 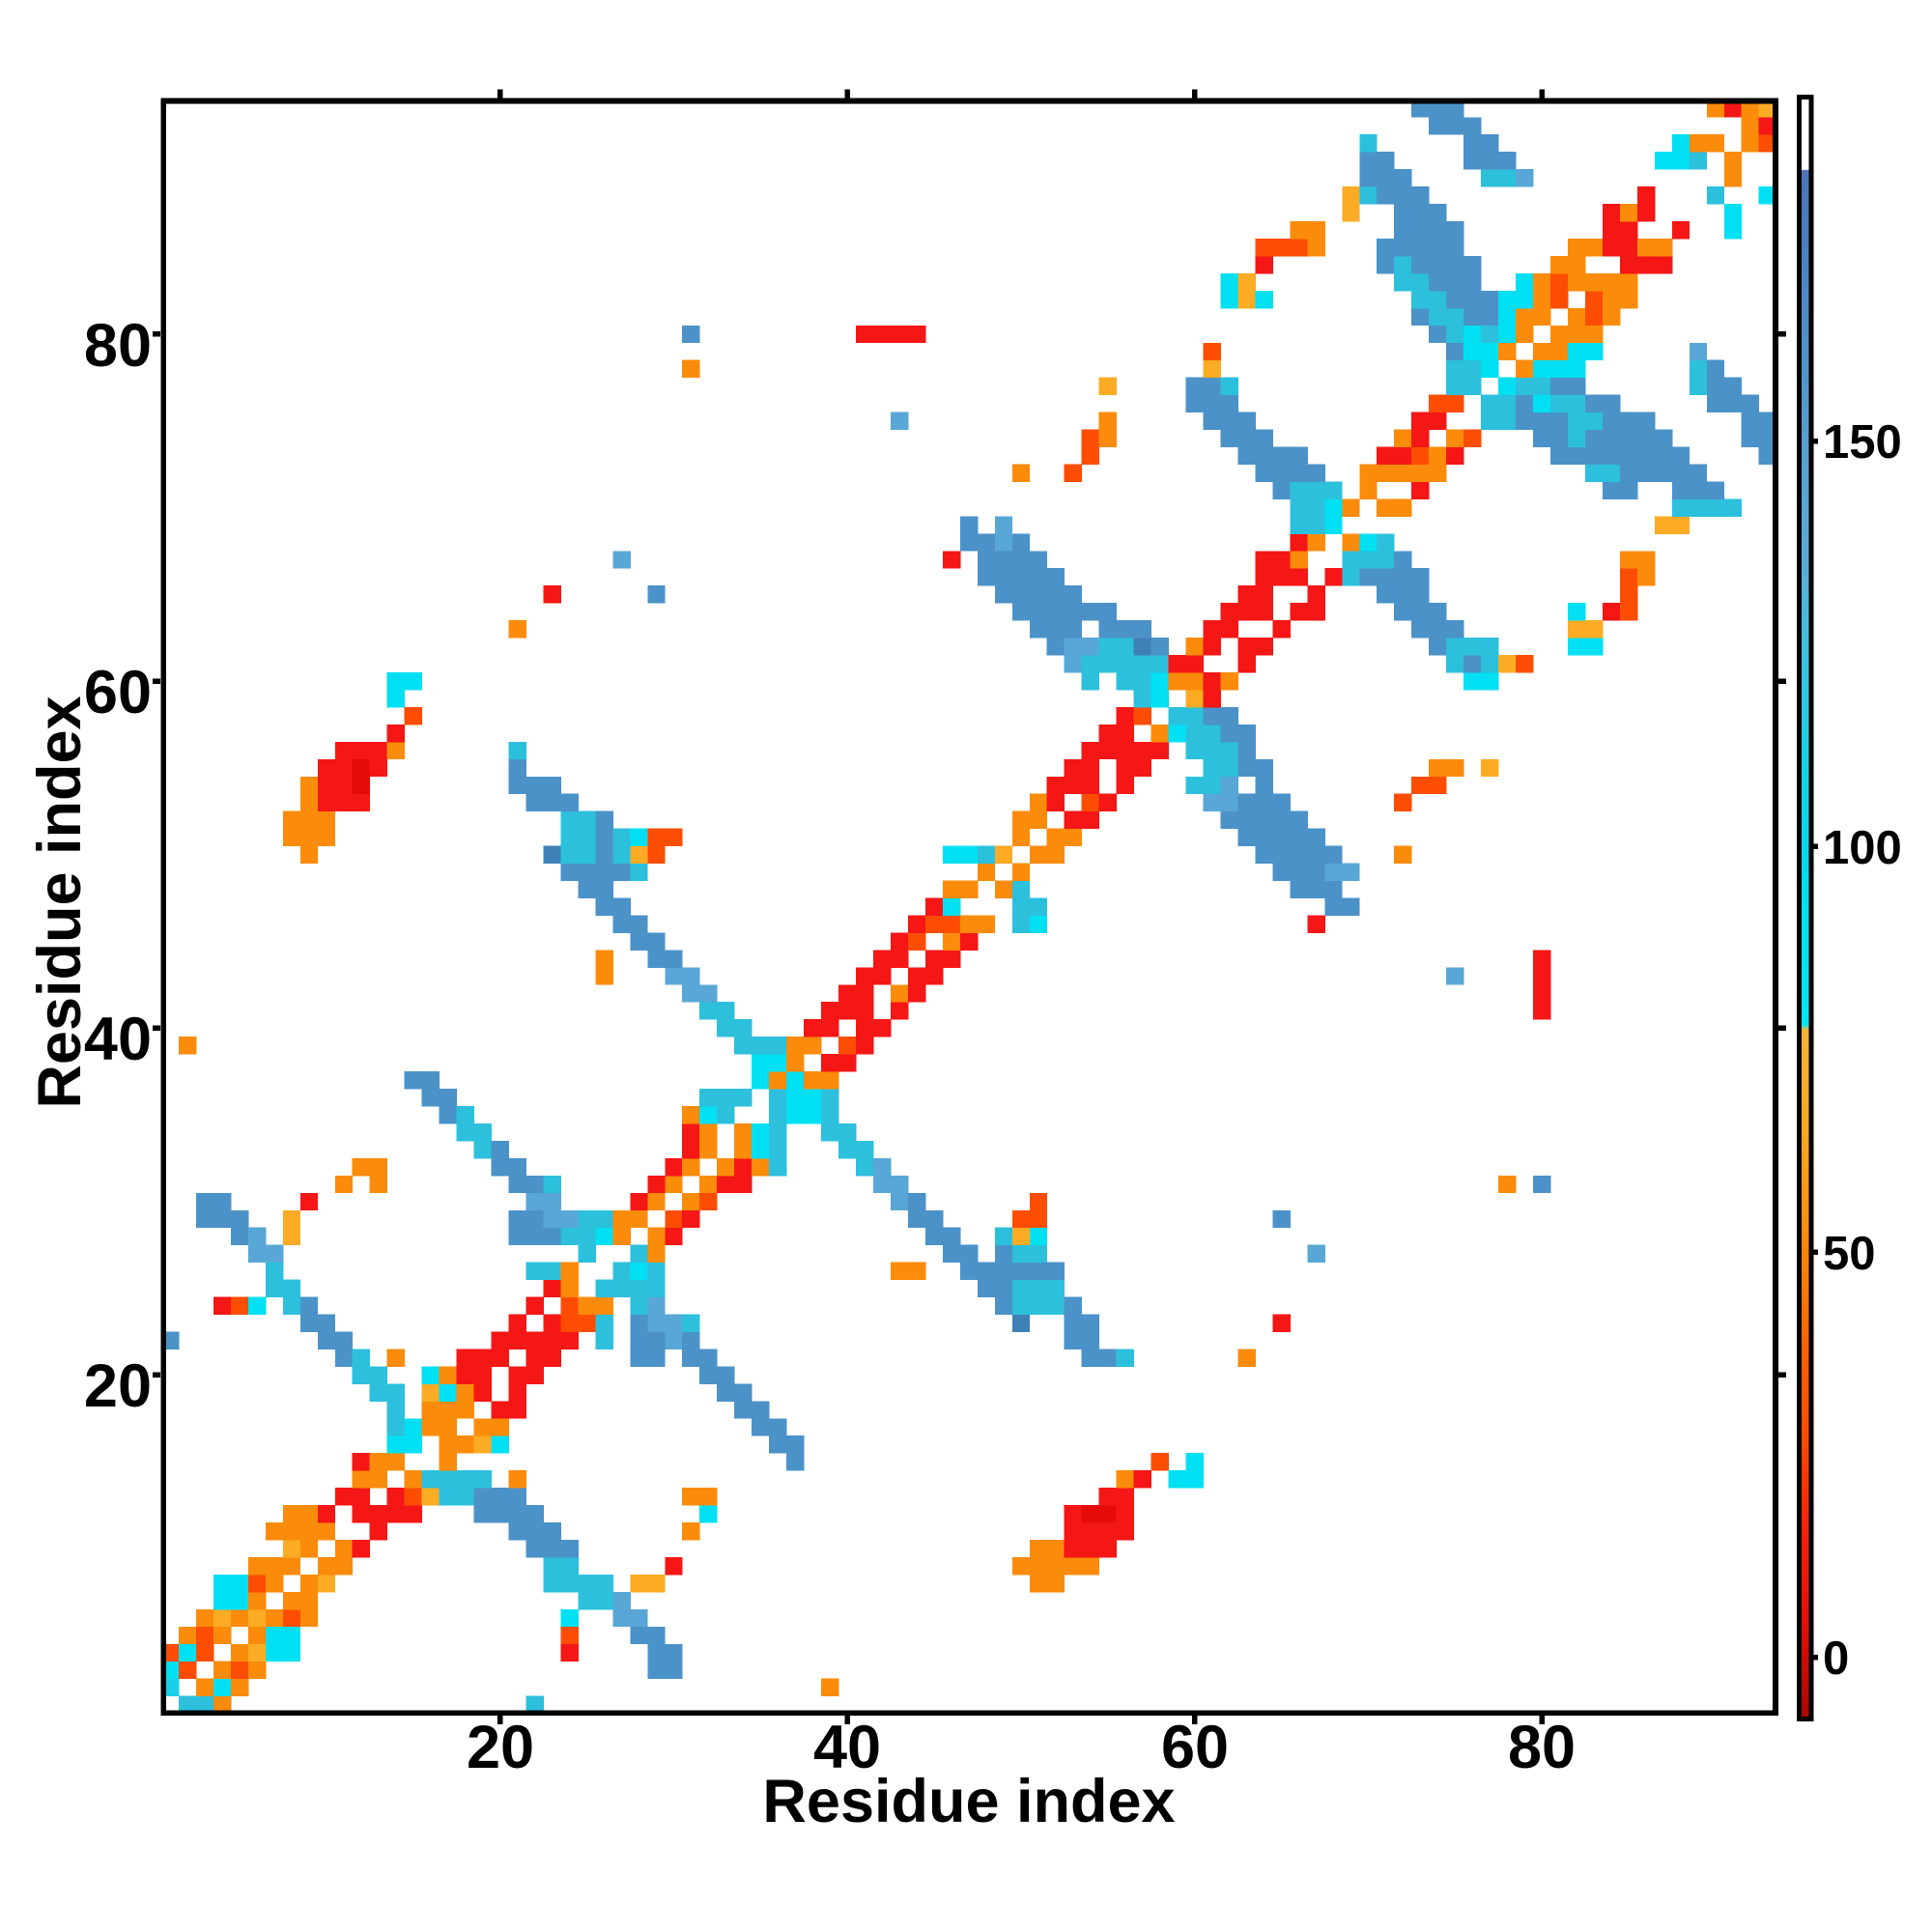 I want to click on svg-text: 100, so click(x=1862, y=848).